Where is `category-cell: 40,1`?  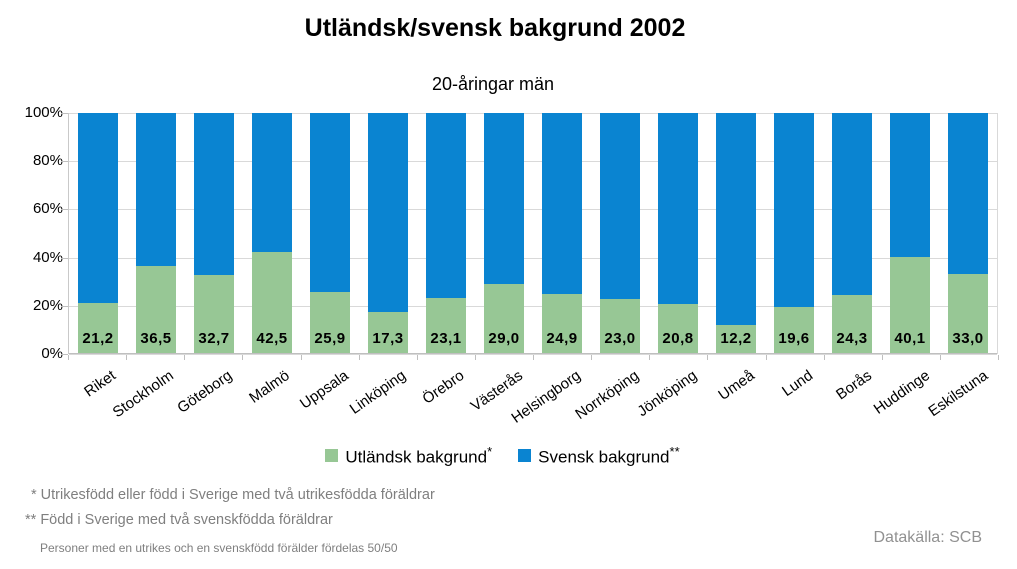 category-cell: 40,1 is located at coordinates (910, 233).